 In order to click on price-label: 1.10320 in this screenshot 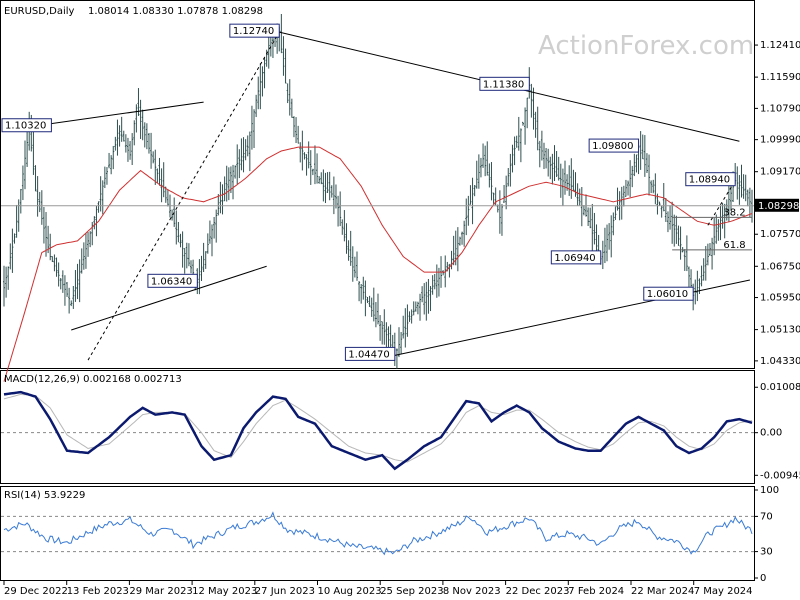, I will do `click(25, 126)`.